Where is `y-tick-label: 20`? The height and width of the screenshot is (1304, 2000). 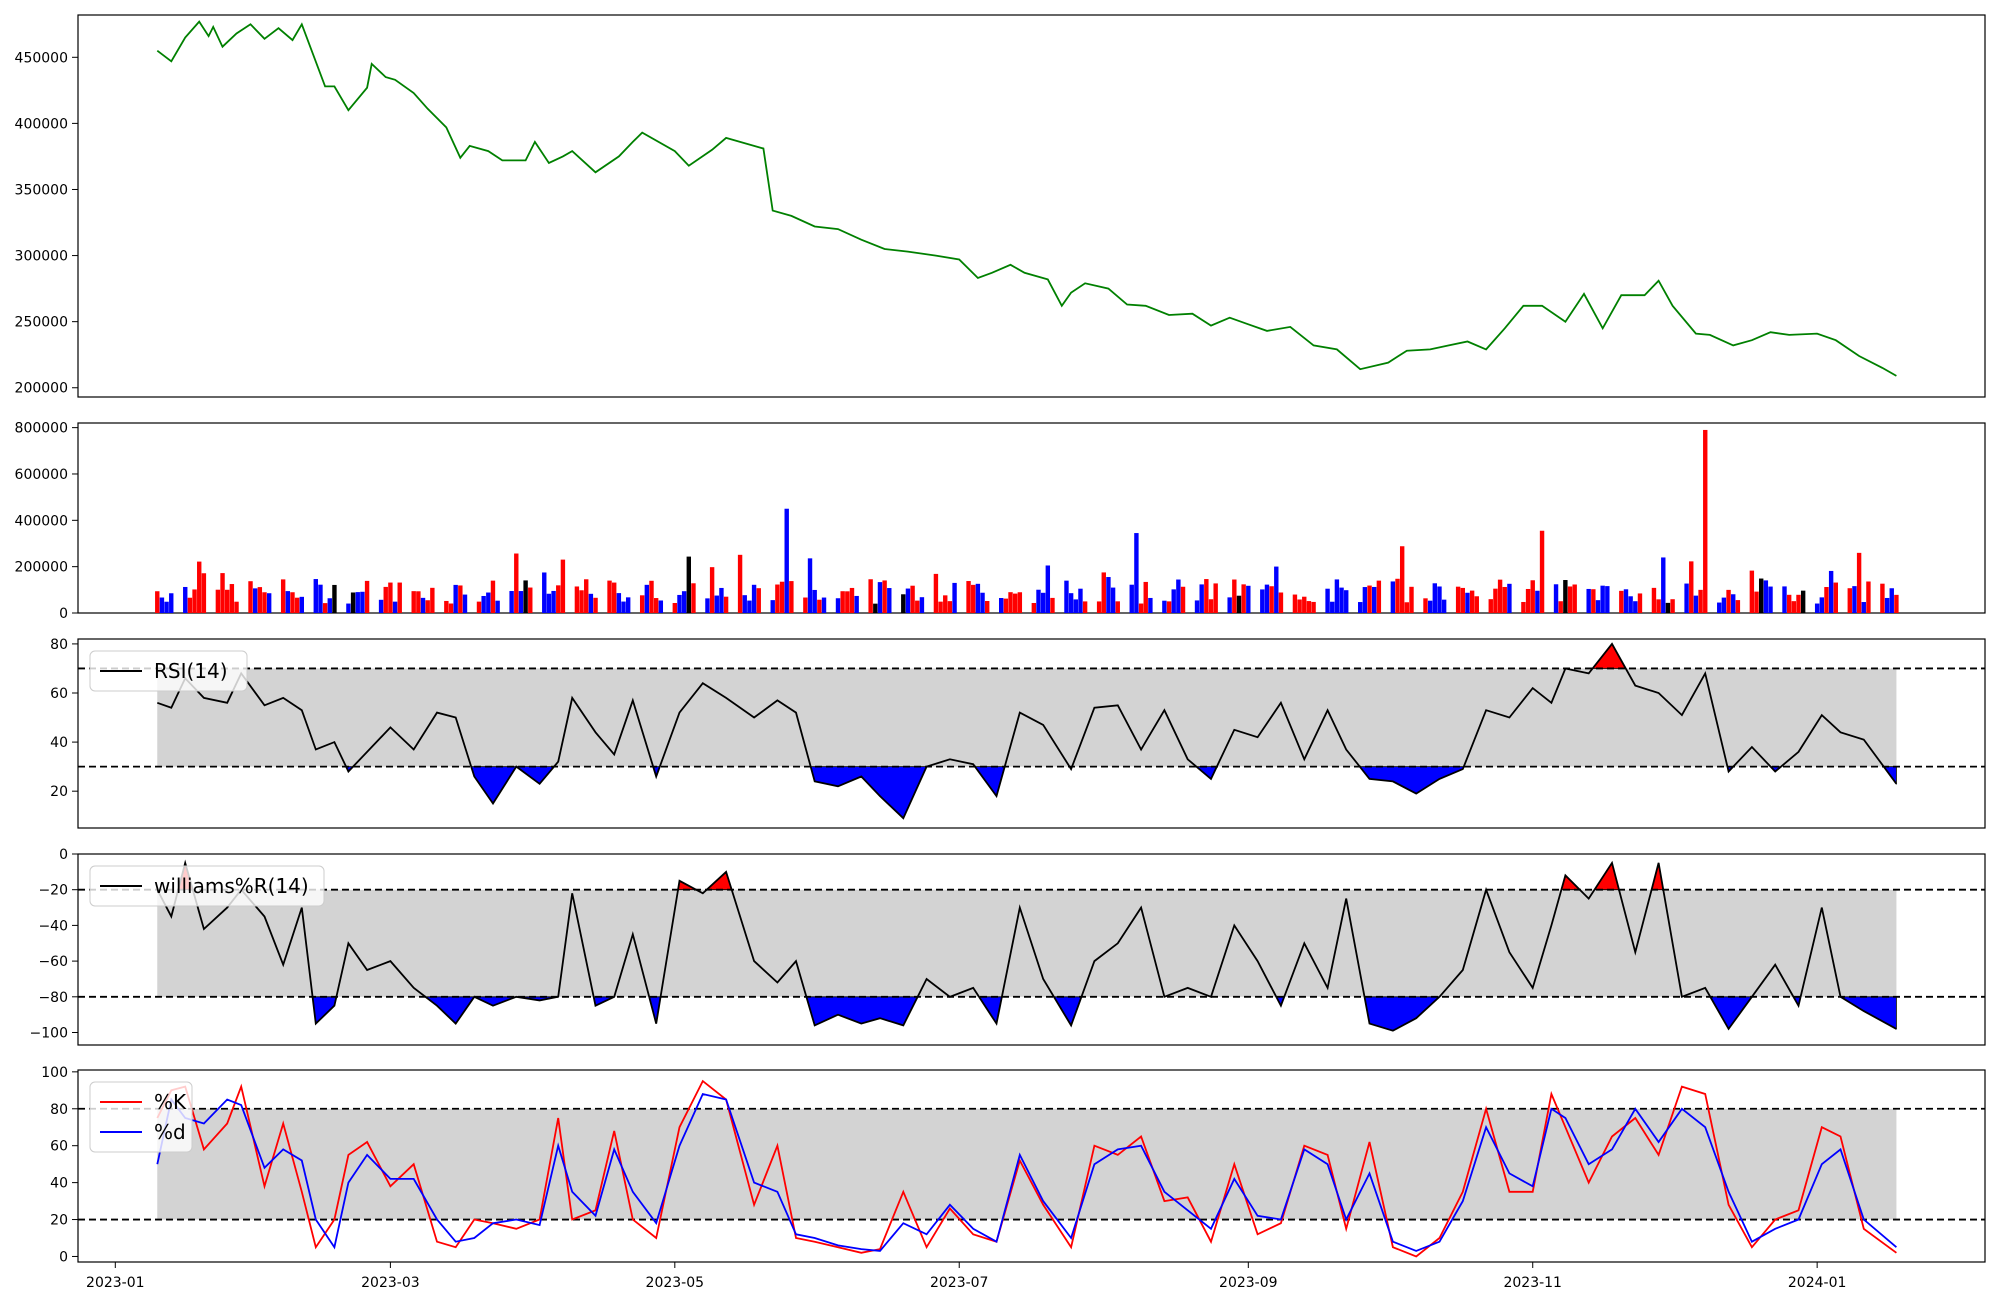
y-tick-label: 20 is located at coordinates (59, 792).